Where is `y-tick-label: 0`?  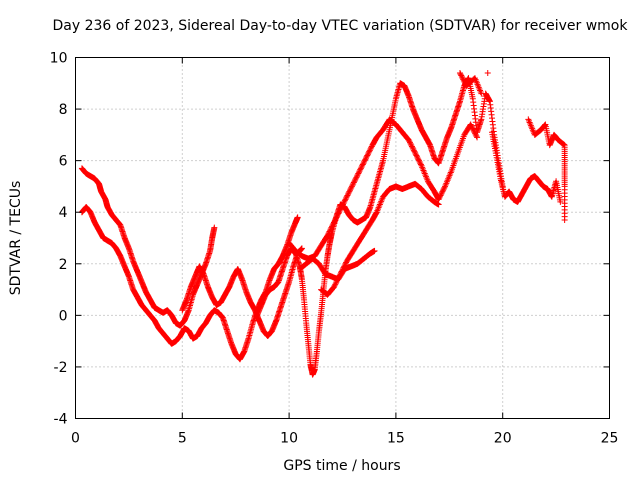 y-tick-label: 0 is located at coordinates (63, 316).